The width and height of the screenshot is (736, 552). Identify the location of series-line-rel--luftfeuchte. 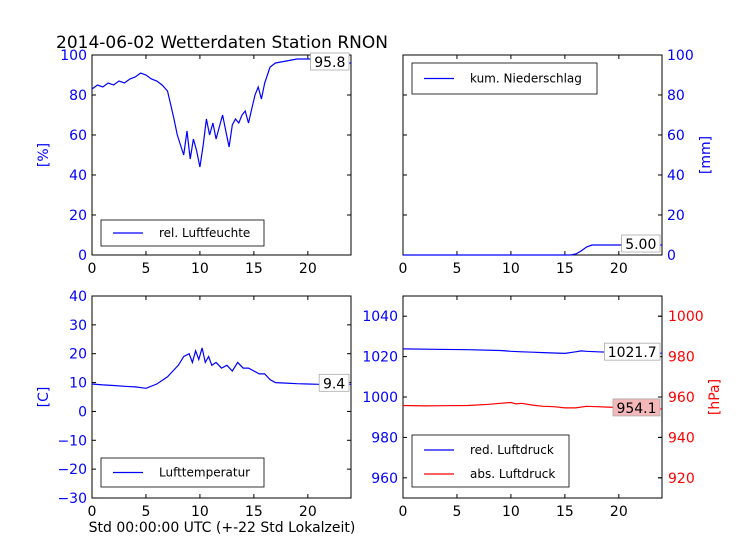
(221, 113).